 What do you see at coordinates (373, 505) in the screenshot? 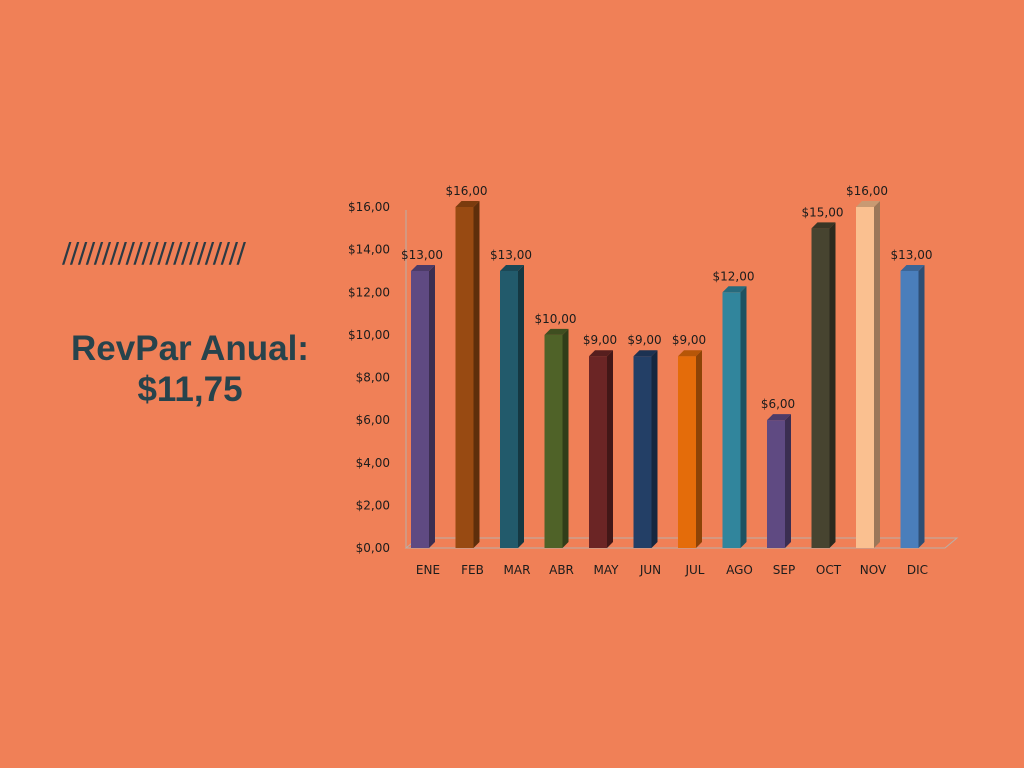
I see `y-tick-label: $2,00` at bounding box center [373, 505].